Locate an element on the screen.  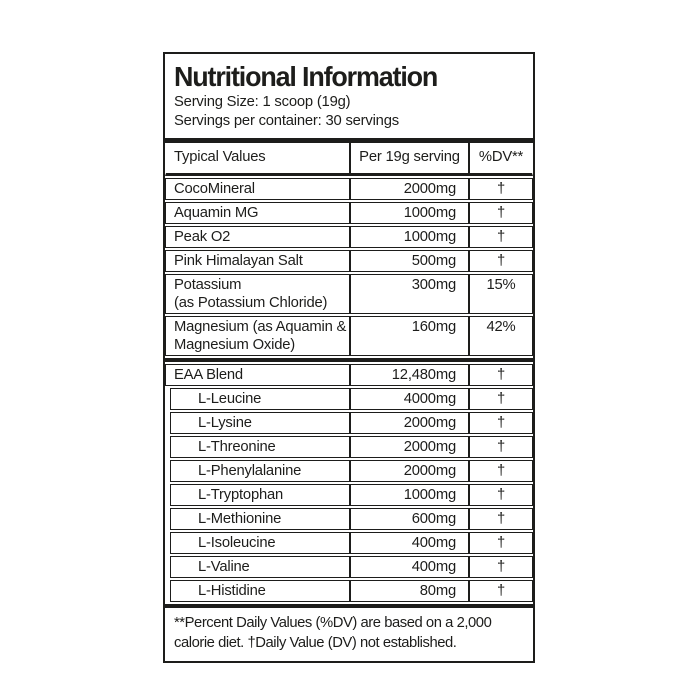
table-row: Pink Himalayan Salt 500mg † is located at coordinates (349, 261).